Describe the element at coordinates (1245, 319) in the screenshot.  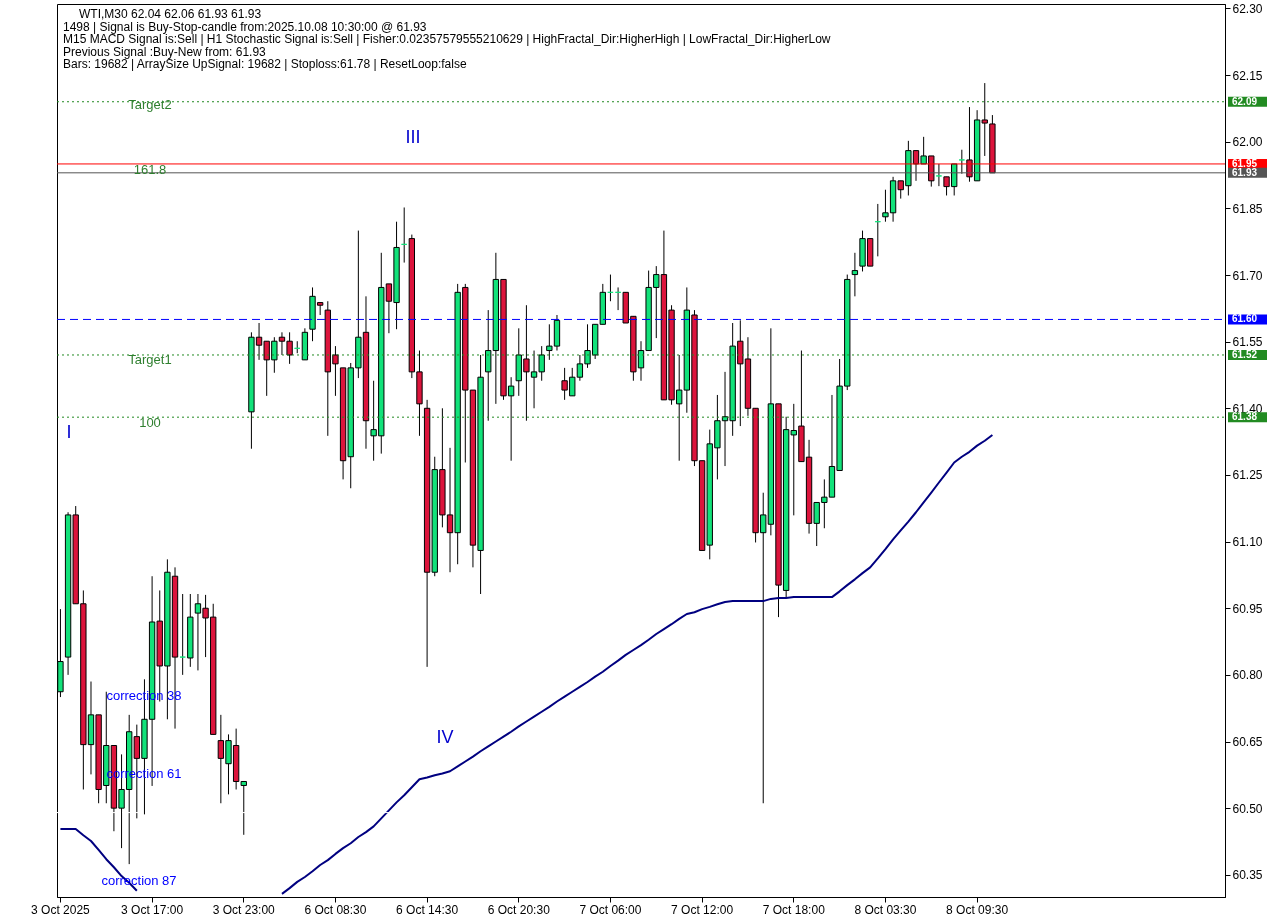
I see `ref-line-label: 61.60` at that location.